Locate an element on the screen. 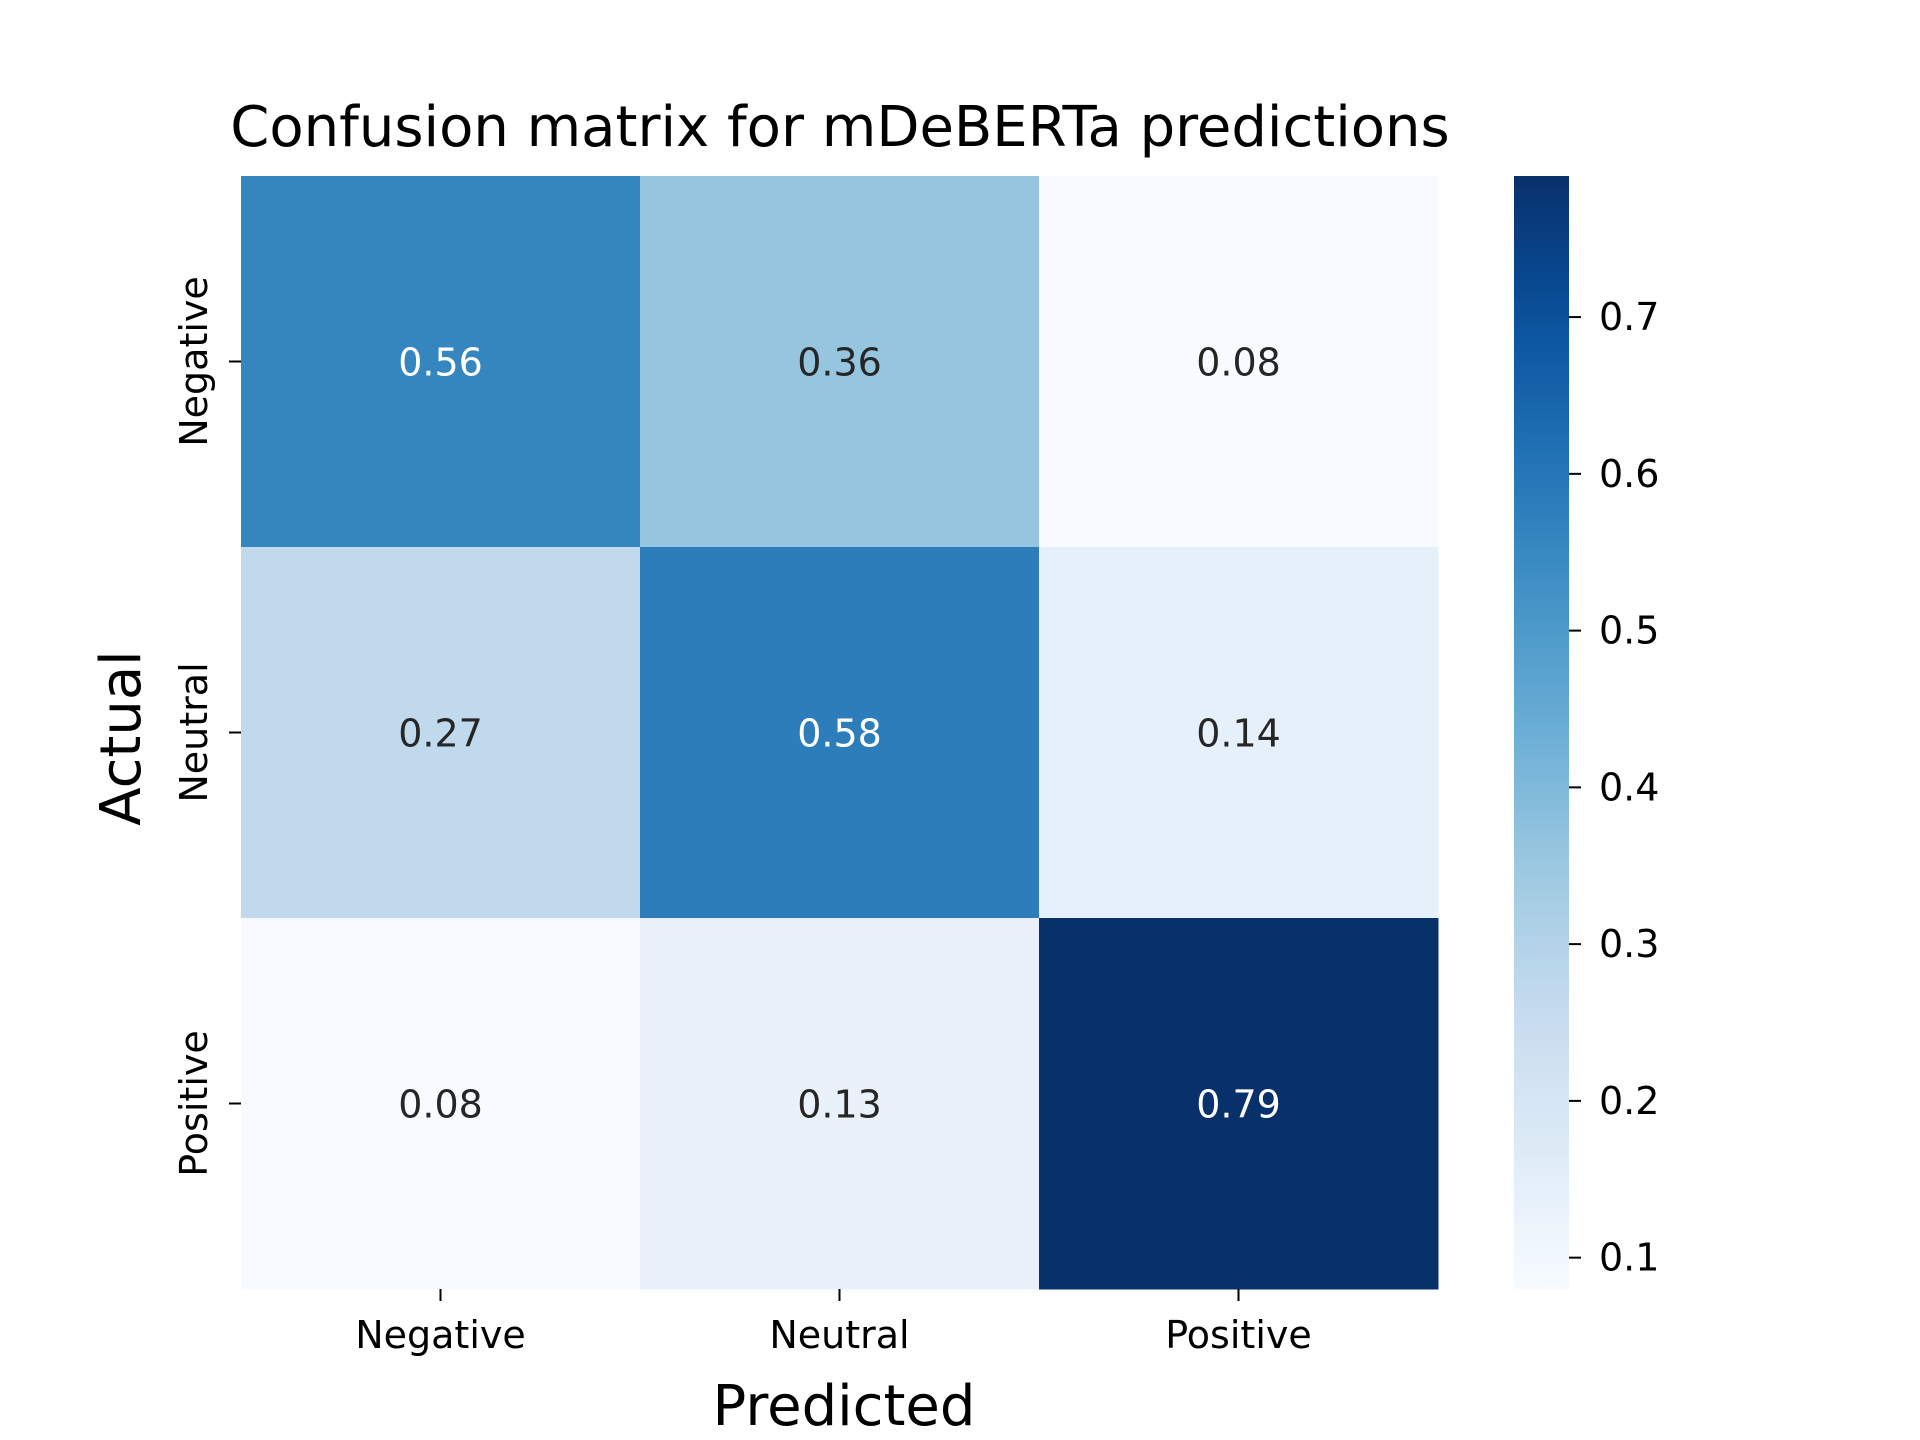 The image size is (1920, 1440). x-tick-label: Positive is located at coordinates (1238, 1335).